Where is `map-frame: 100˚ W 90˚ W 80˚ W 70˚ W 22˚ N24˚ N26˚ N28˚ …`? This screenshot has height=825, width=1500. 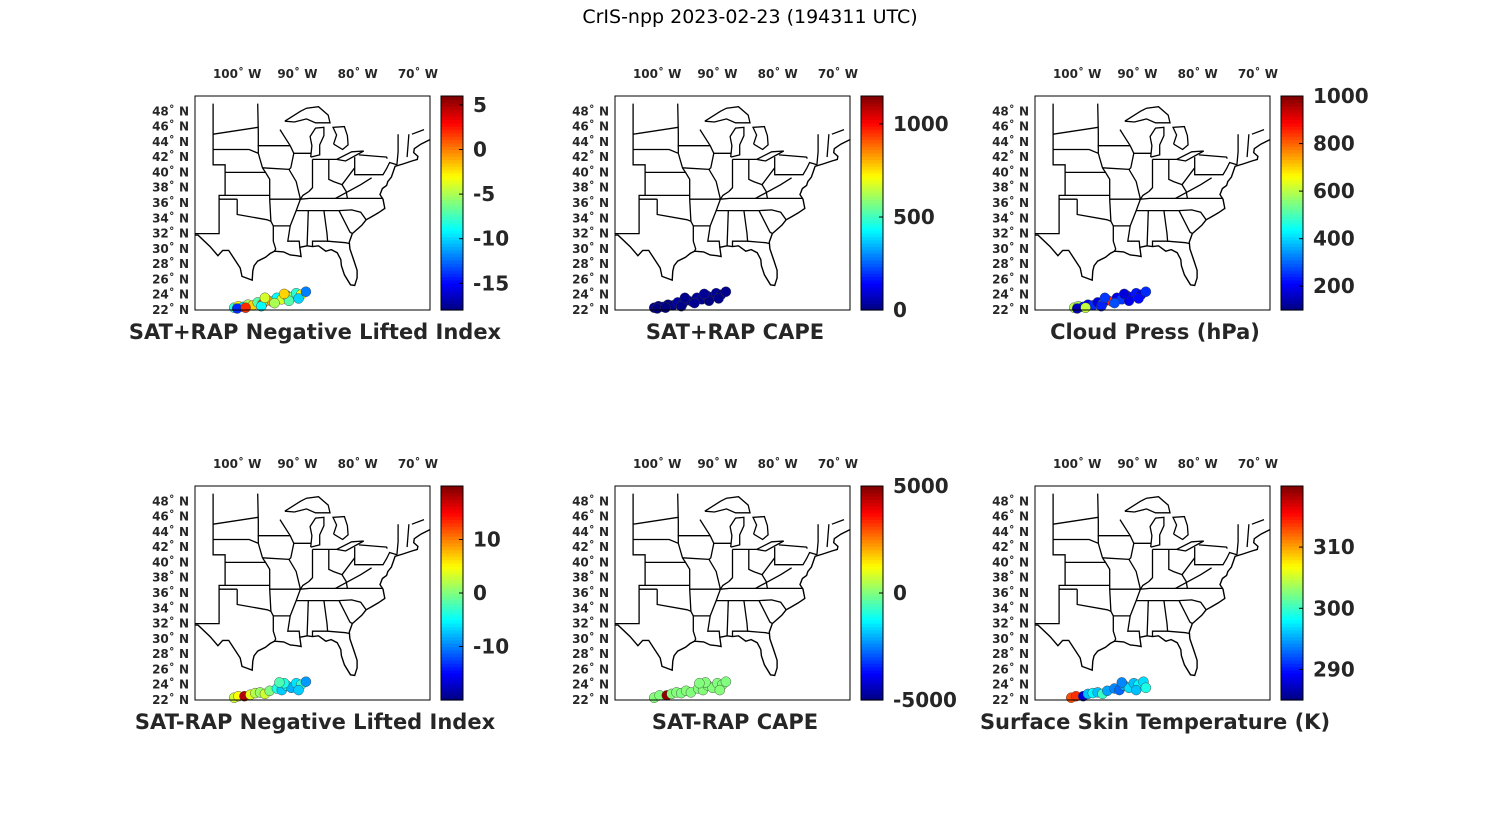
map-frame: 100˚ W 90˚ W 80˚ W 70˚ W 22˚ N24˚ N26˚ N28˚ … is located at coordinates (295, 581).